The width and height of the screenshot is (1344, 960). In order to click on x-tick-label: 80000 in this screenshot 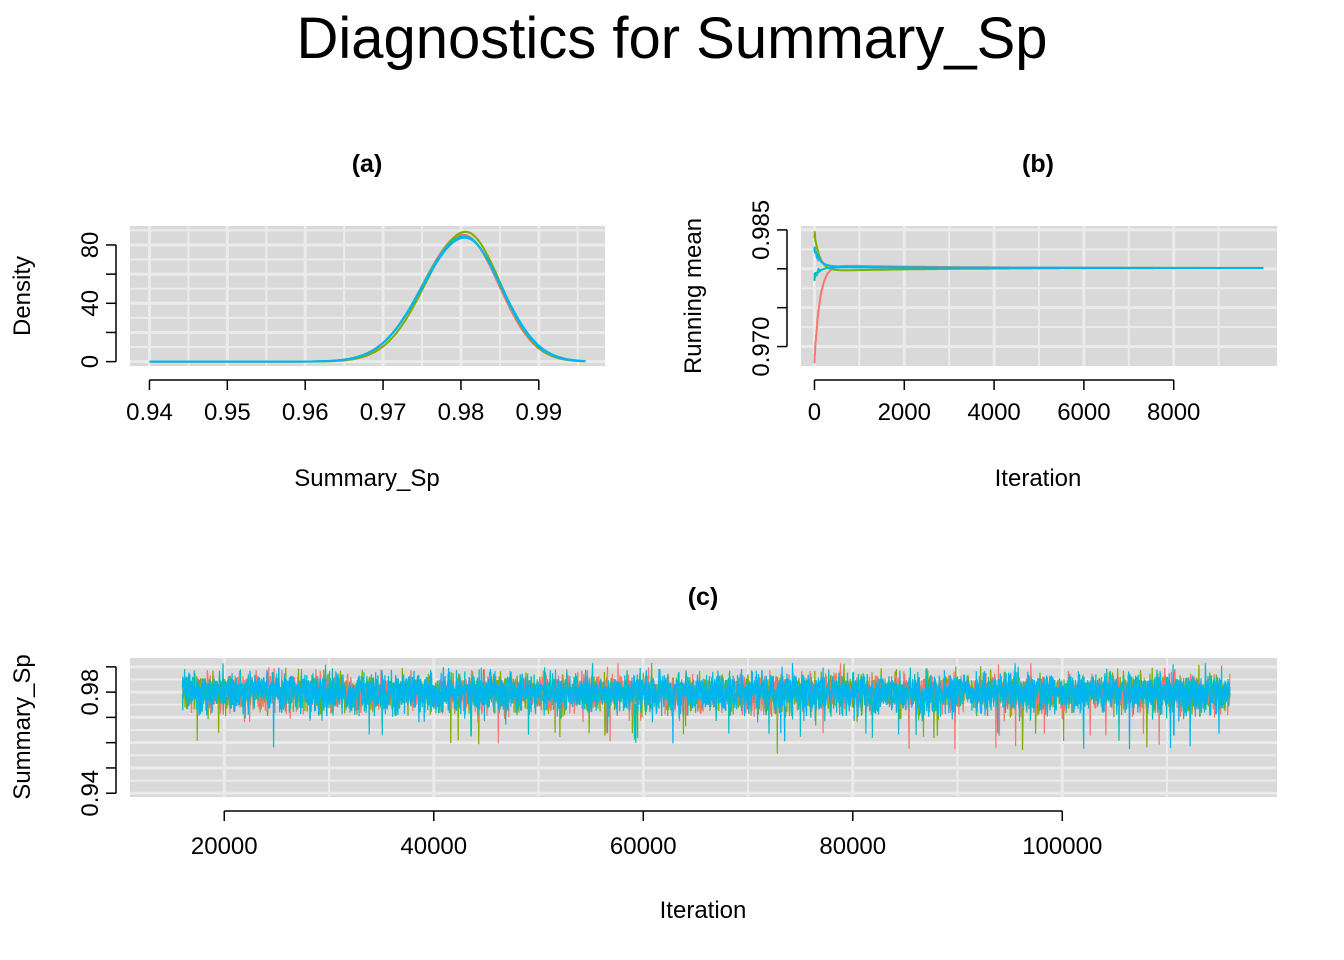, I will do `click(852, 846)`.